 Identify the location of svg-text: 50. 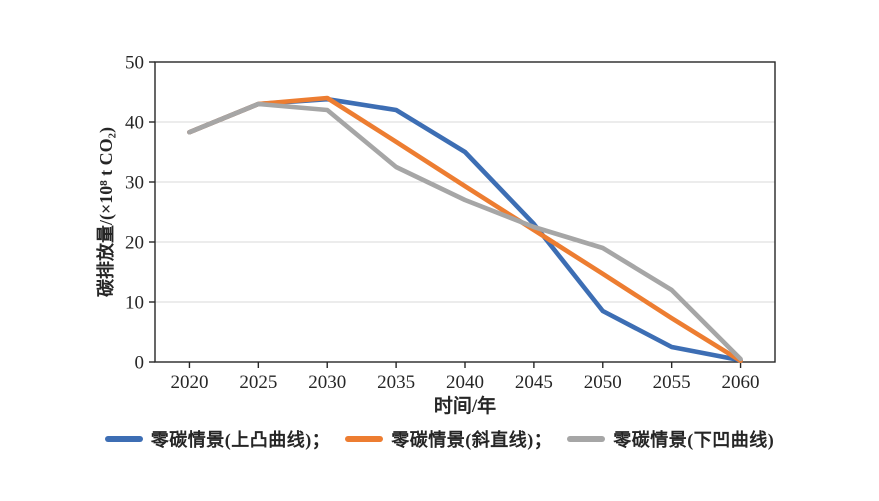
(134, 63).